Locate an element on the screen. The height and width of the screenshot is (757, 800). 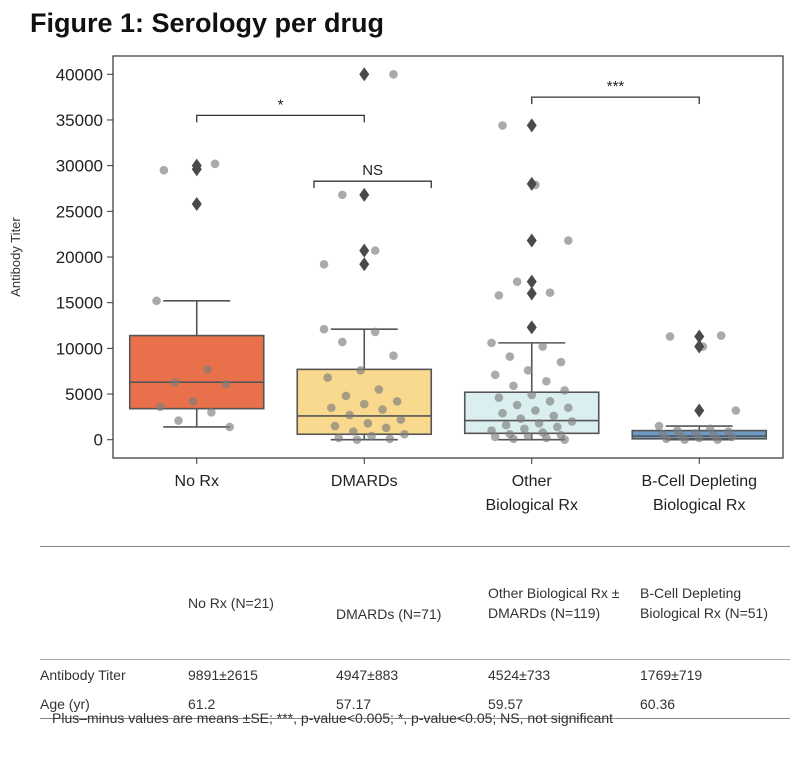
significance-bracket is located at coordinates (615, 100).